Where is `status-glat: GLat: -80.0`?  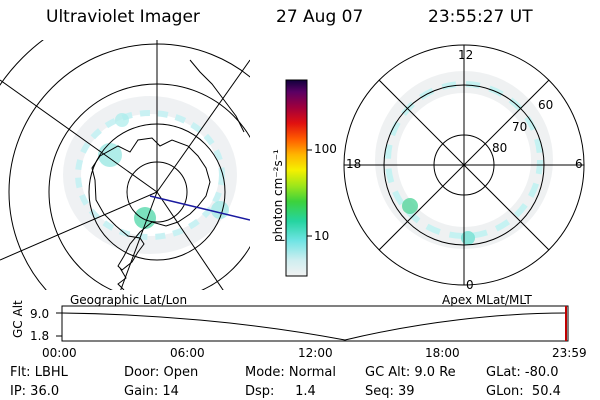 status-glat: GLat: -80.0 is located at coordinates (522, 372).